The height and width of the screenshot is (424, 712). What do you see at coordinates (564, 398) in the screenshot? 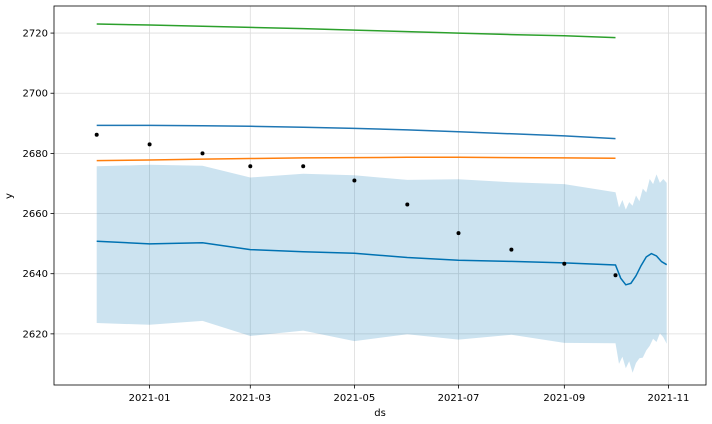
I see `x-tick-label: 2021-09` at bounding box center [564, 398].